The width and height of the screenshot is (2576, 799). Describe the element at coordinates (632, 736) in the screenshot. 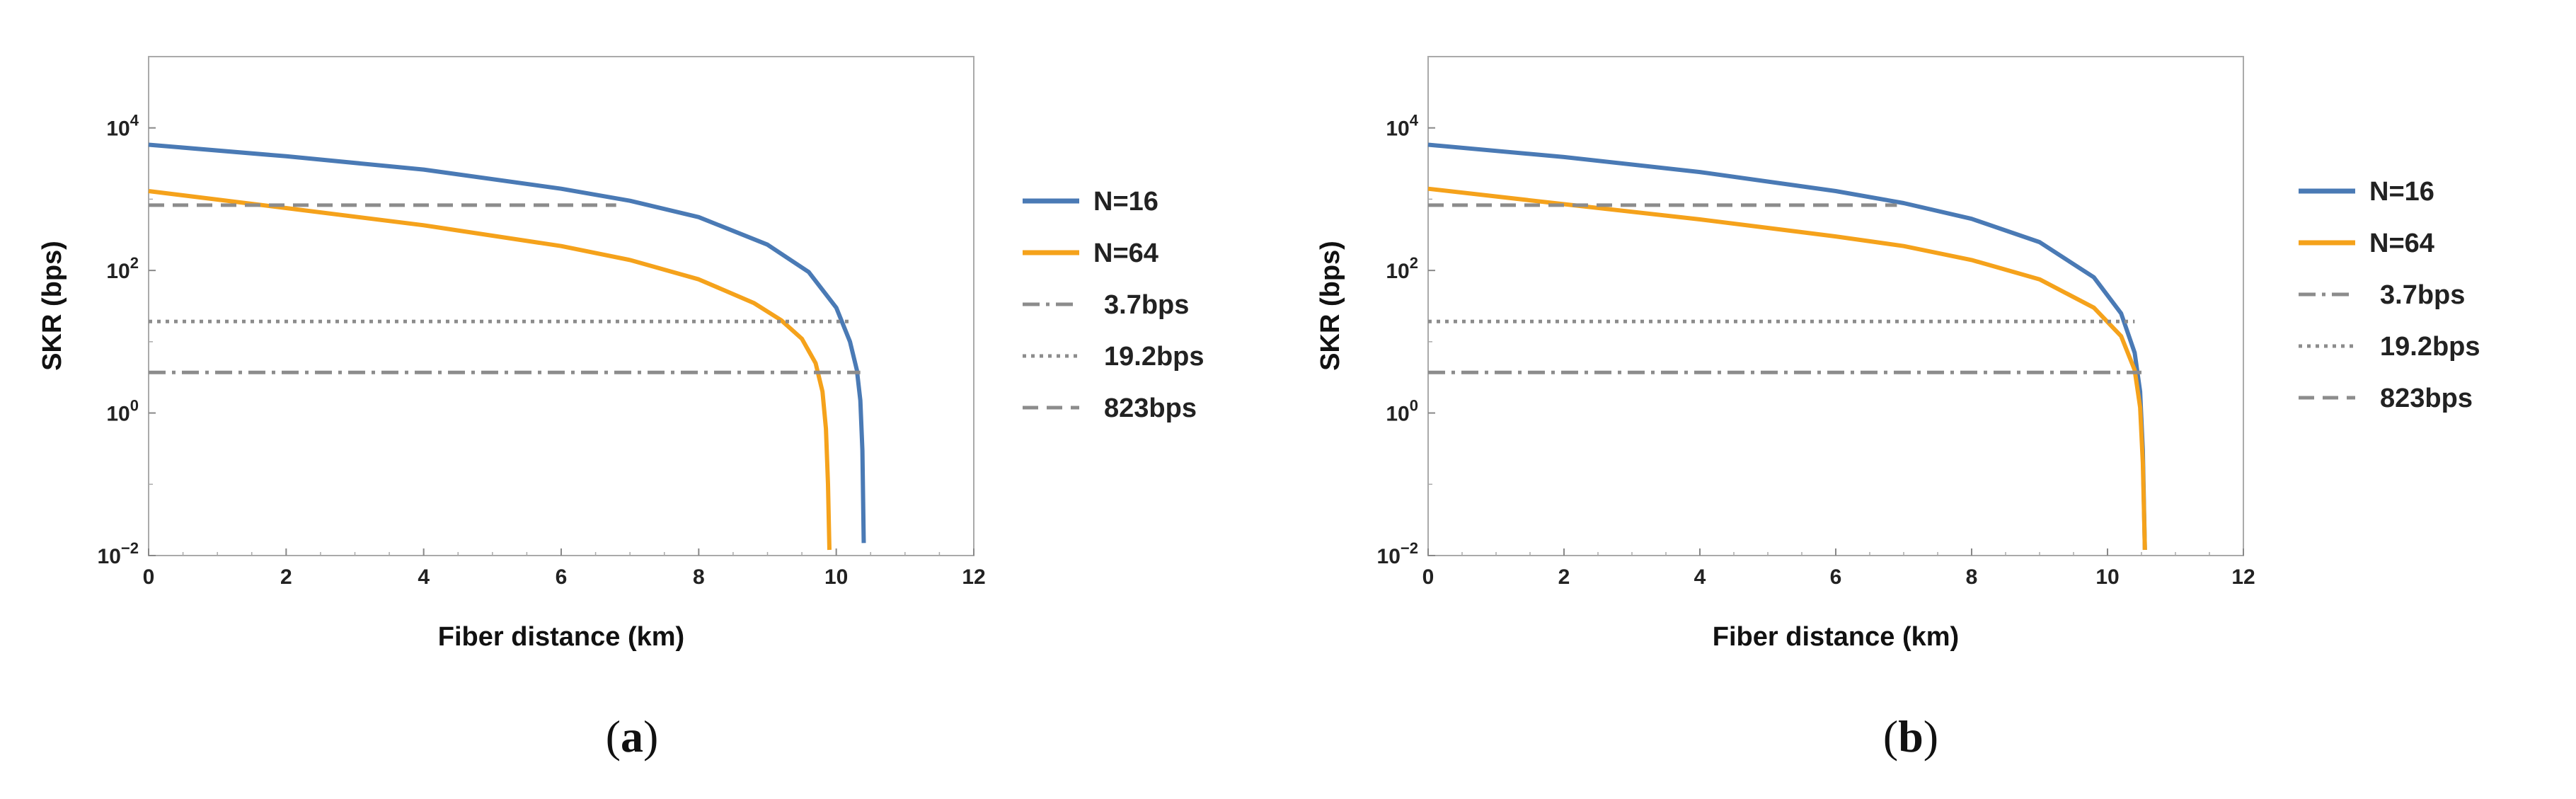

I see `panel-label-a: (a)` at that location.